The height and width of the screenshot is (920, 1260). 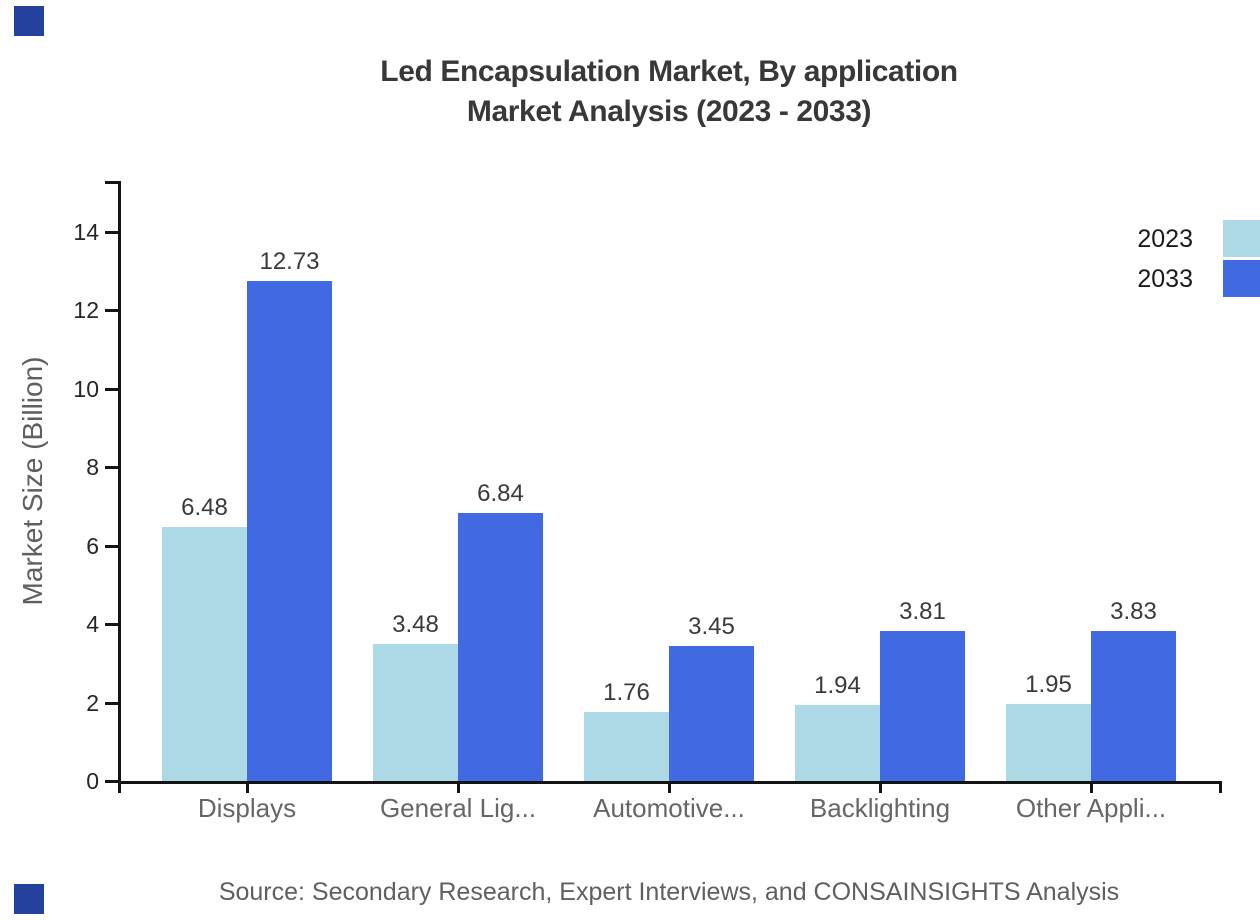 What do you see at coordinates (204, 507) in the screenshot?
I see `value-label: 6.48` at bounding box center [204, 507].